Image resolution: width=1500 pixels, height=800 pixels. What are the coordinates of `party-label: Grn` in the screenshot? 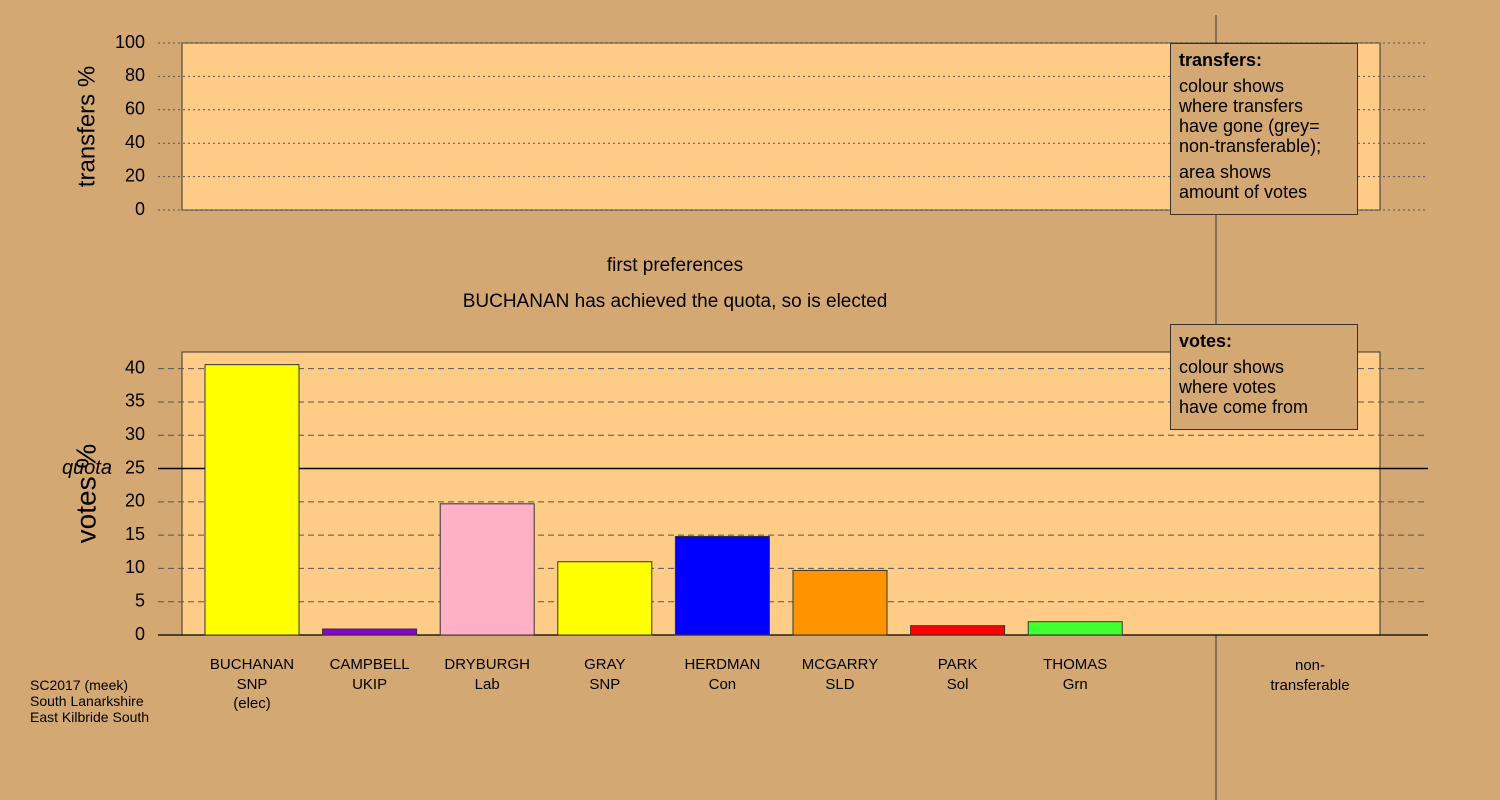 It's located at (1075, 684).